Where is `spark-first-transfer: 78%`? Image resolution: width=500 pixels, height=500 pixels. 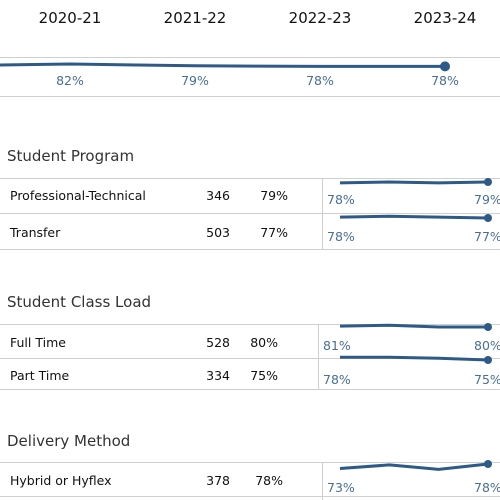
spark-first-transfer: 78% is located at coordinates (341, 236).